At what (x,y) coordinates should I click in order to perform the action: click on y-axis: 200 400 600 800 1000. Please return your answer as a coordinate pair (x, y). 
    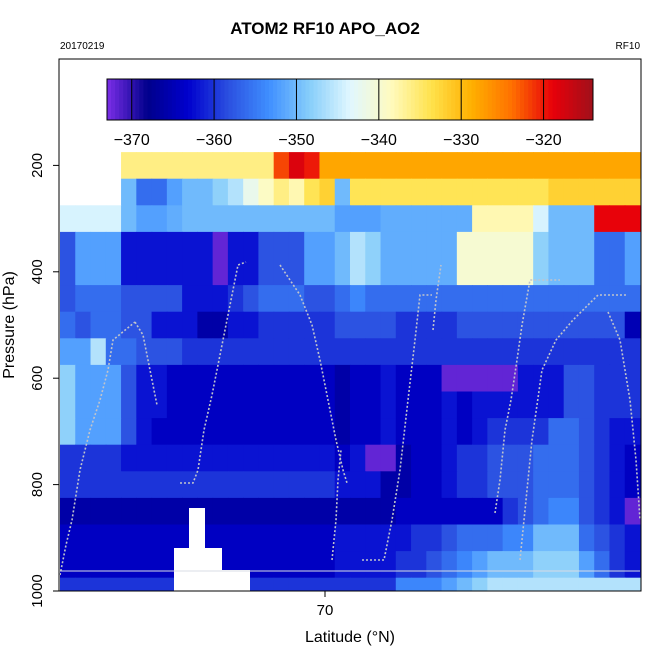
    Looking at the image, I should click on (44, 380).